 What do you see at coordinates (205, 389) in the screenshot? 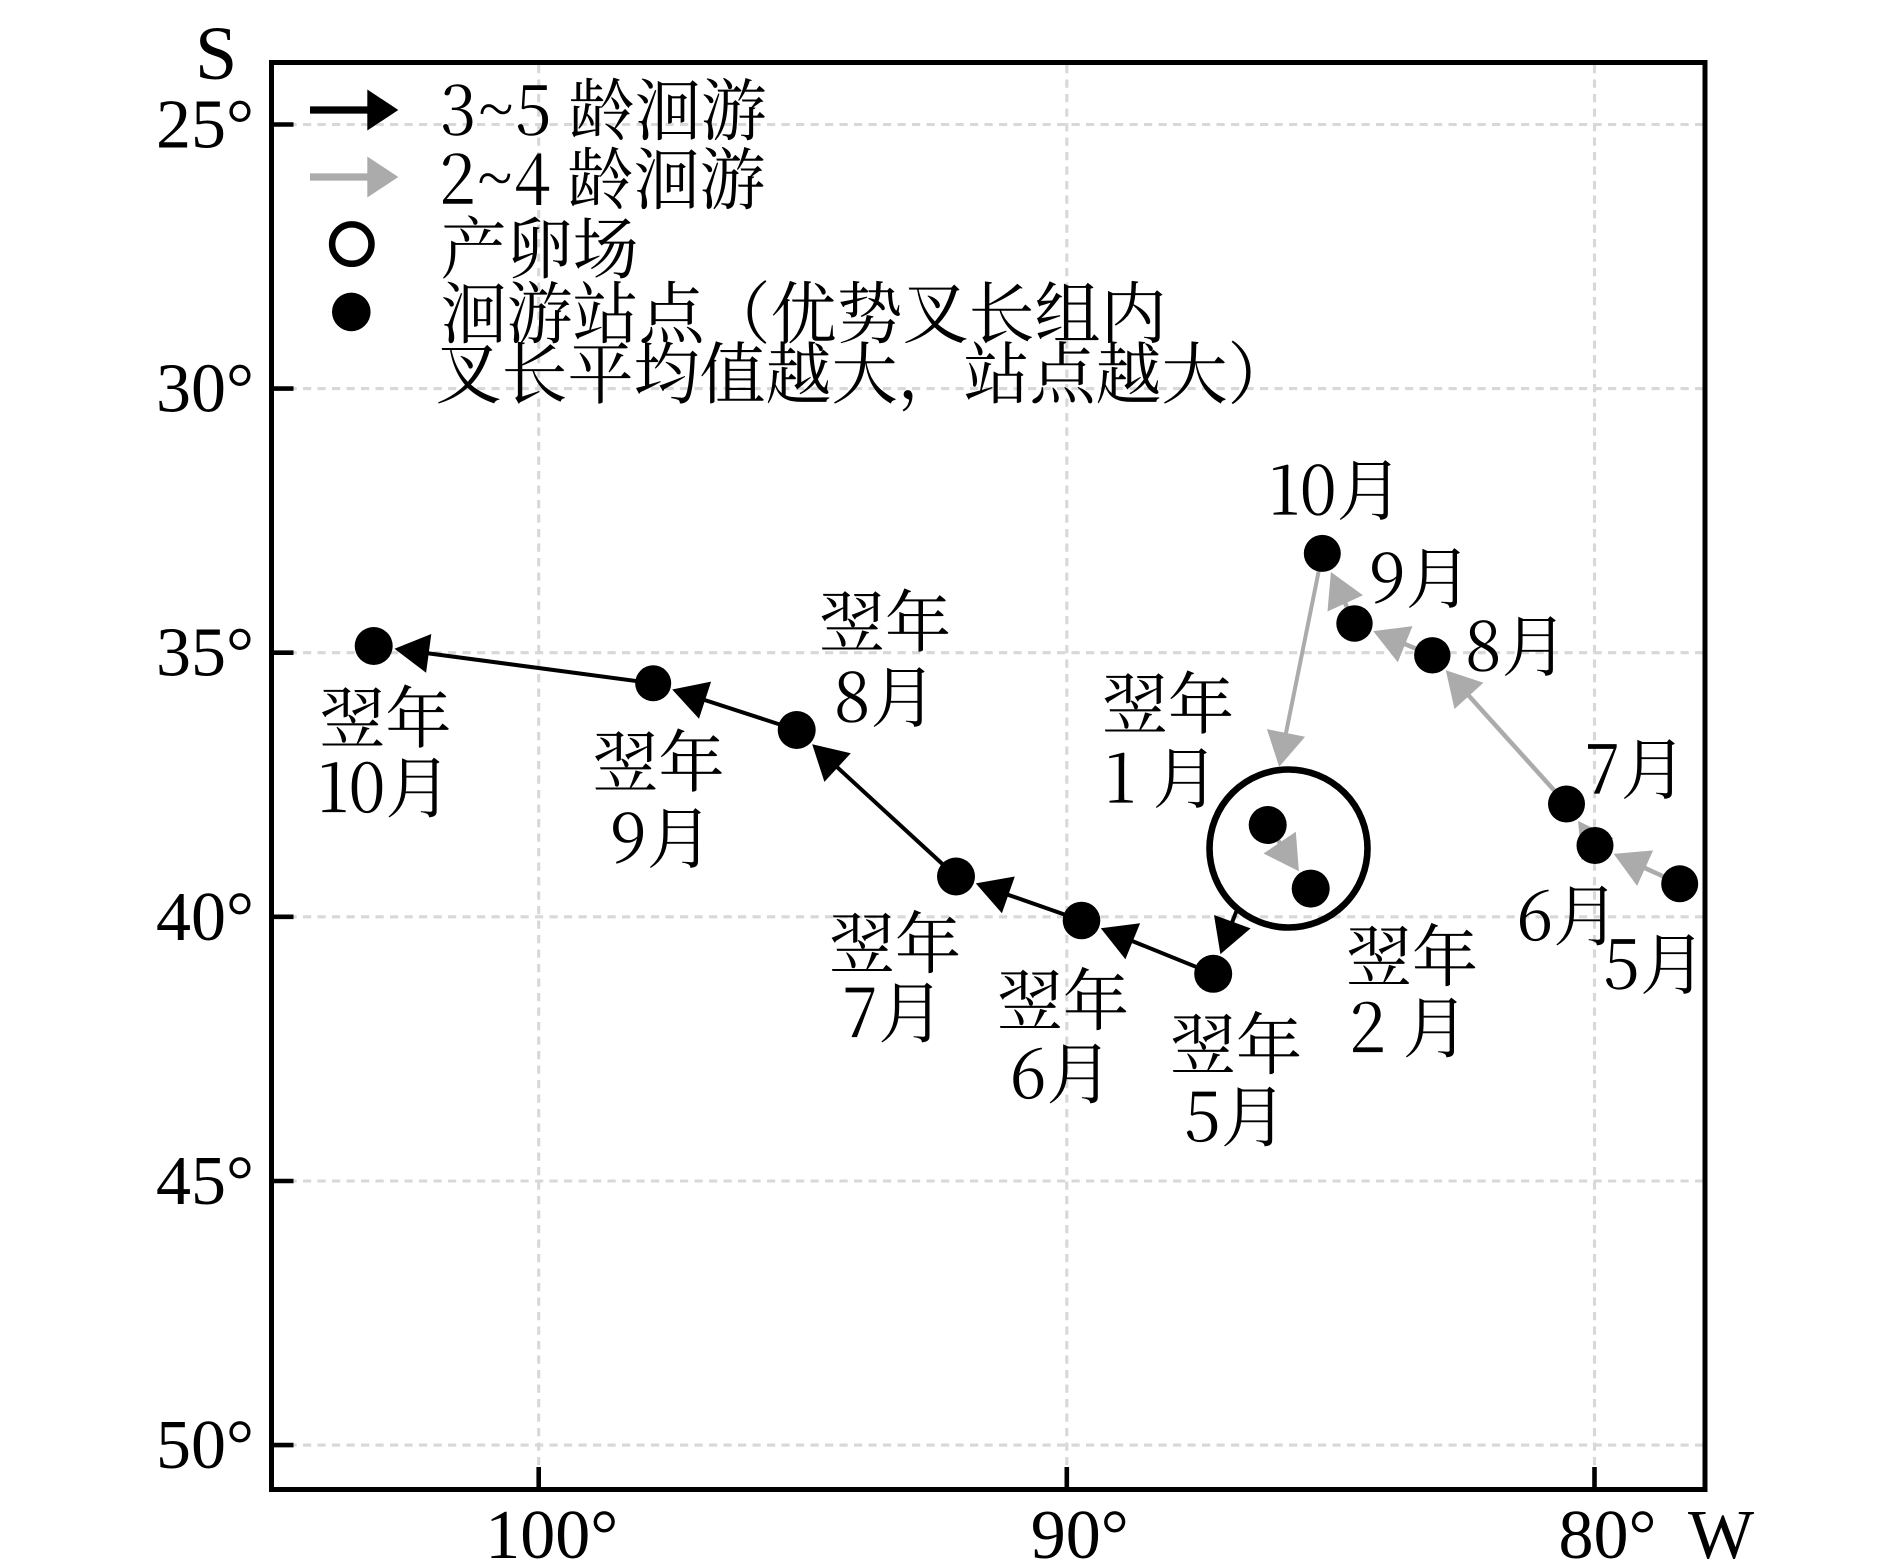
I see `svg-text: 30°` at bounding box center [205, 389].